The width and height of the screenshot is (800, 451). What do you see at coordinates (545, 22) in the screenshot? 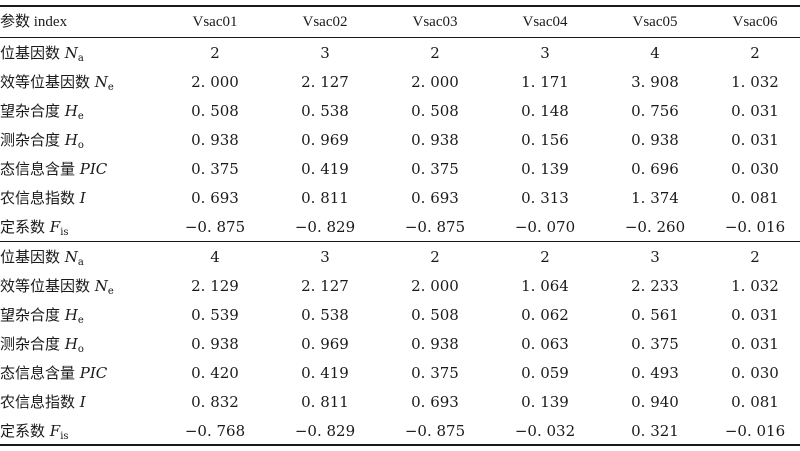
I see `header-col: Vsac04` at bounding box center [545, 22].